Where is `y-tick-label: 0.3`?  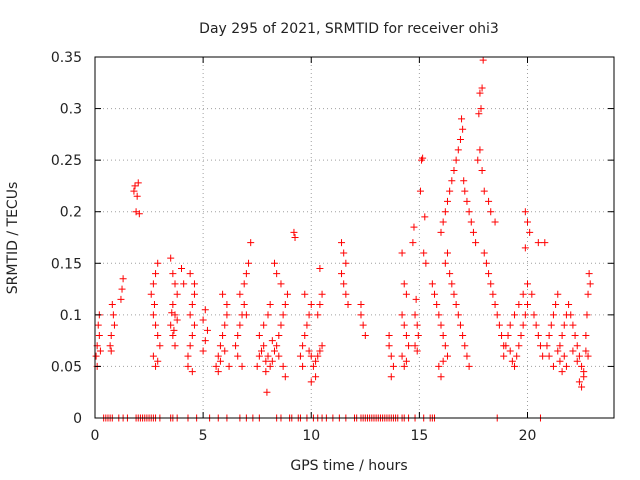
y-tick-label: 0.3 is located at coordinates (71, 110).